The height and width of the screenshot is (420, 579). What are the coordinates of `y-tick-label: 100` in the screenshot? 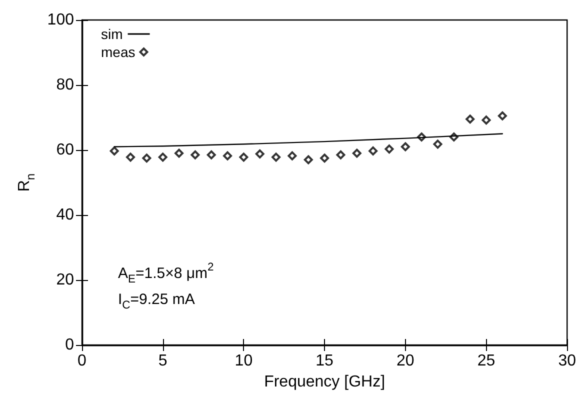 It's located at (60, 20).